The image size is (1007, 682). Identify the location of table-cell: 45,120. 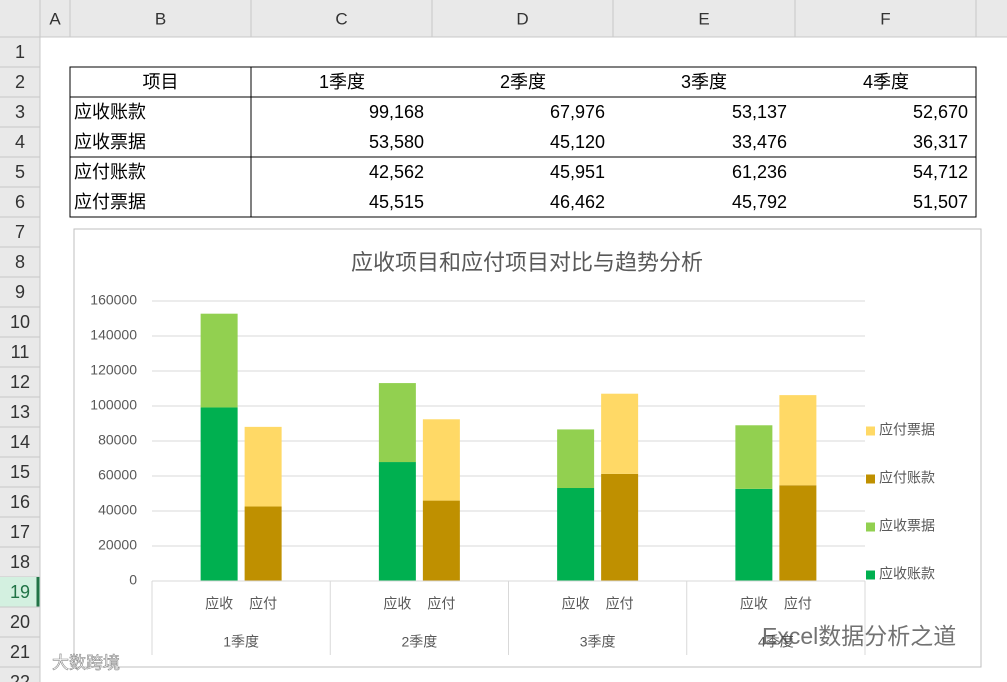
(577, 142).